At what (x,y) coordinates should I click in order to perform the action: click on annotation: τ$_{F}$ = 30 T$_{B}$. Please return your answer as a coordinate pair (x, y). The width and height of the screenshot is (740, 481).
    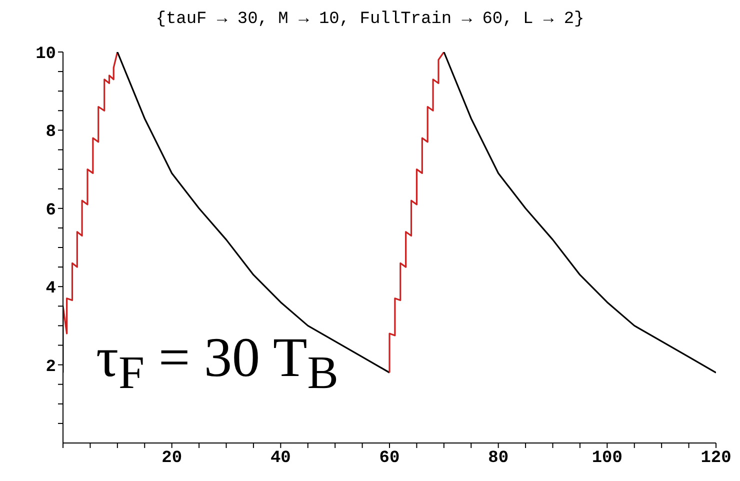
    Looking at the image, I should click on (217, 364).